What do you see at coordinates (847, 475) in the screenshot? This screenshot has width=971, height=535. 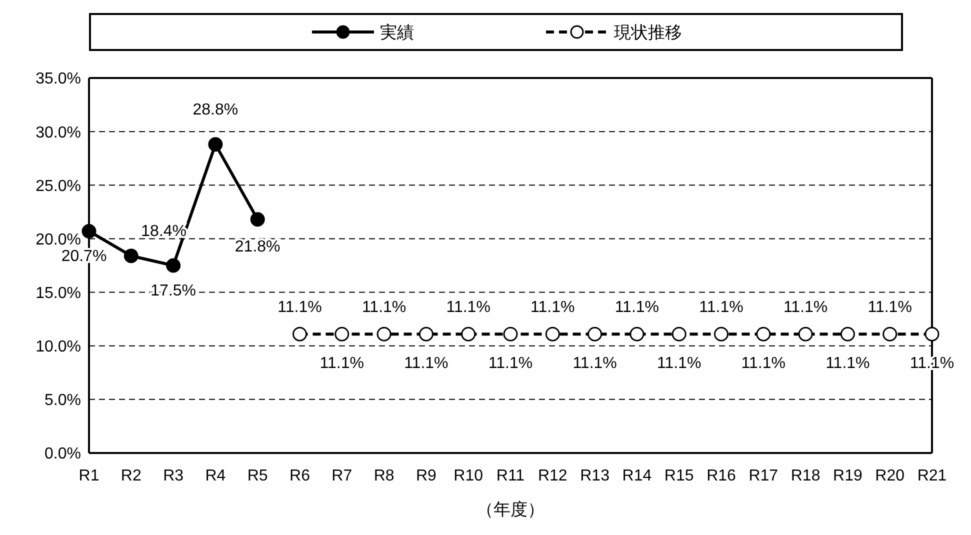 I see `x-tick-label: R19` at bounding box center [847, 475].